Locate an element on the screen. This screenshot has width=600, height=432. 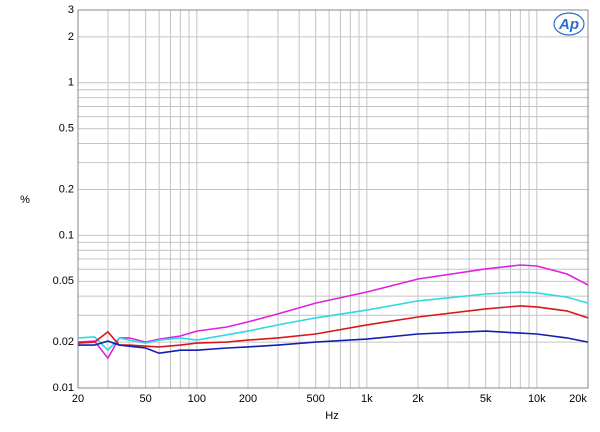
x-tick-label: 1k is located at coordinates (367, 399).